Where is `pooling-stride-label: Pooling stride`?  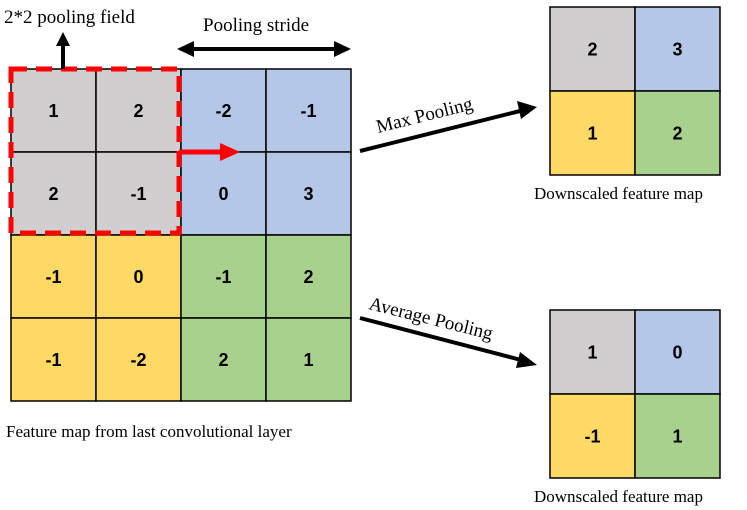
pooling-stride-label: Pooling stride is located at coordinates (256, 25).